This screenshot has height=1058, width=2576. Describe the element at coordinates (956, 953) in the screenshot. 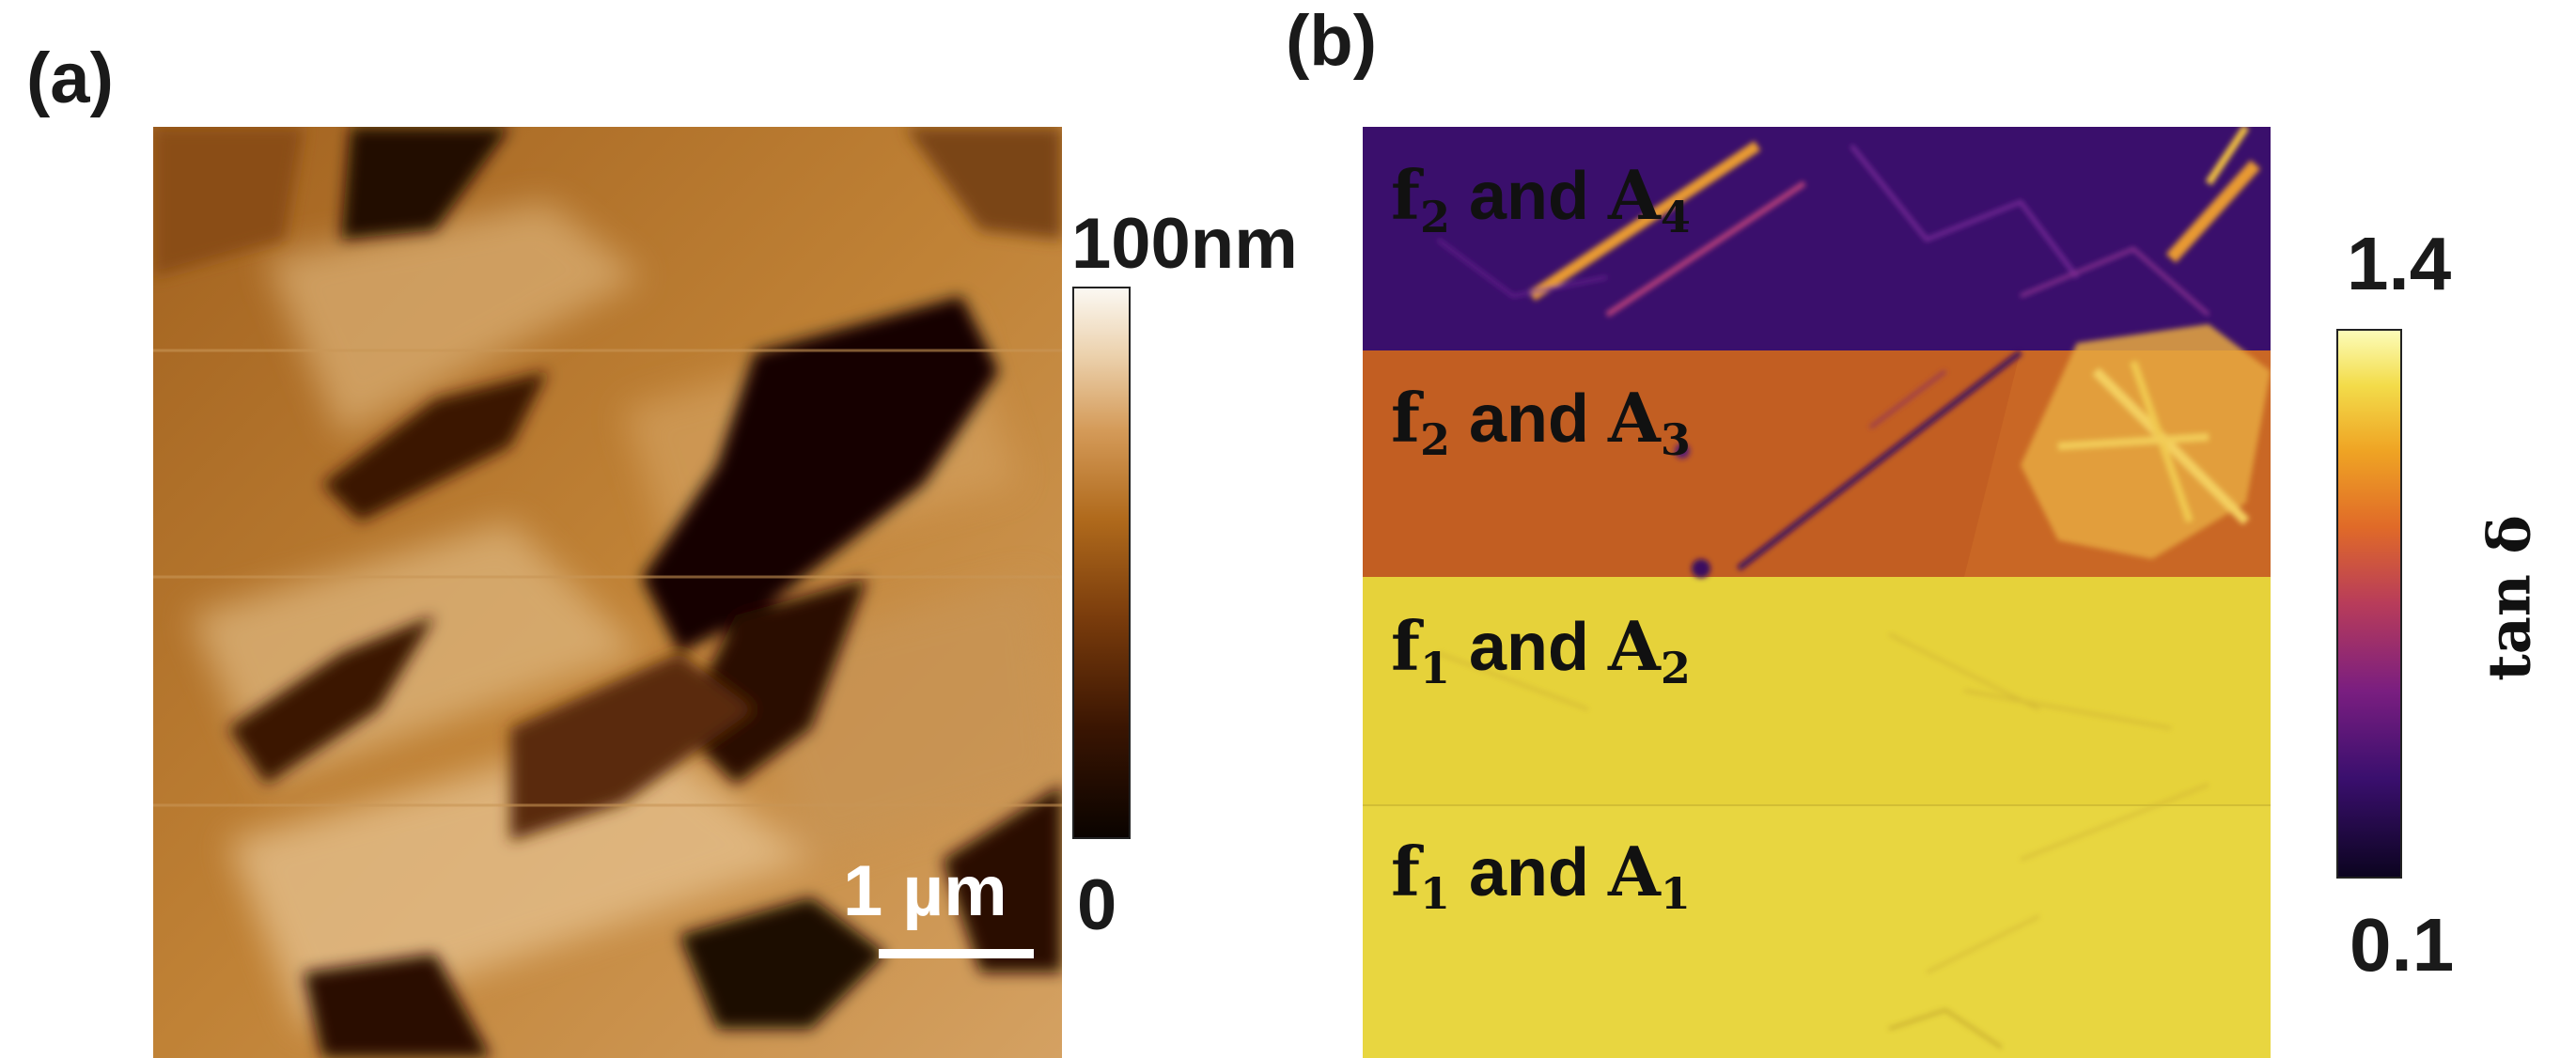

I see `scale-bar` at that location.